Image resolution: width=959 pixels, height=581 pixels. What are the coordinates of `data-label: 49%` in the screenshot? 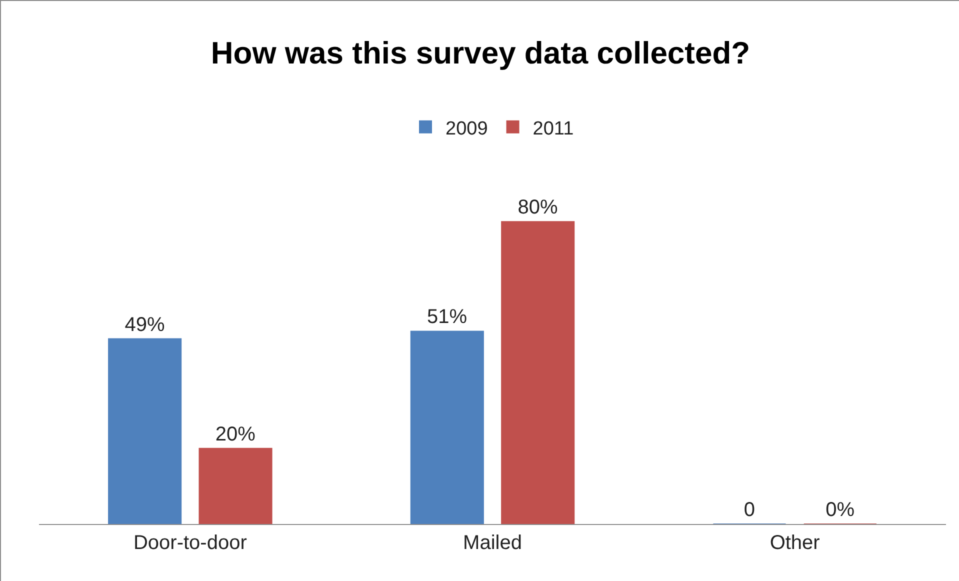 It's located at (144, 325).